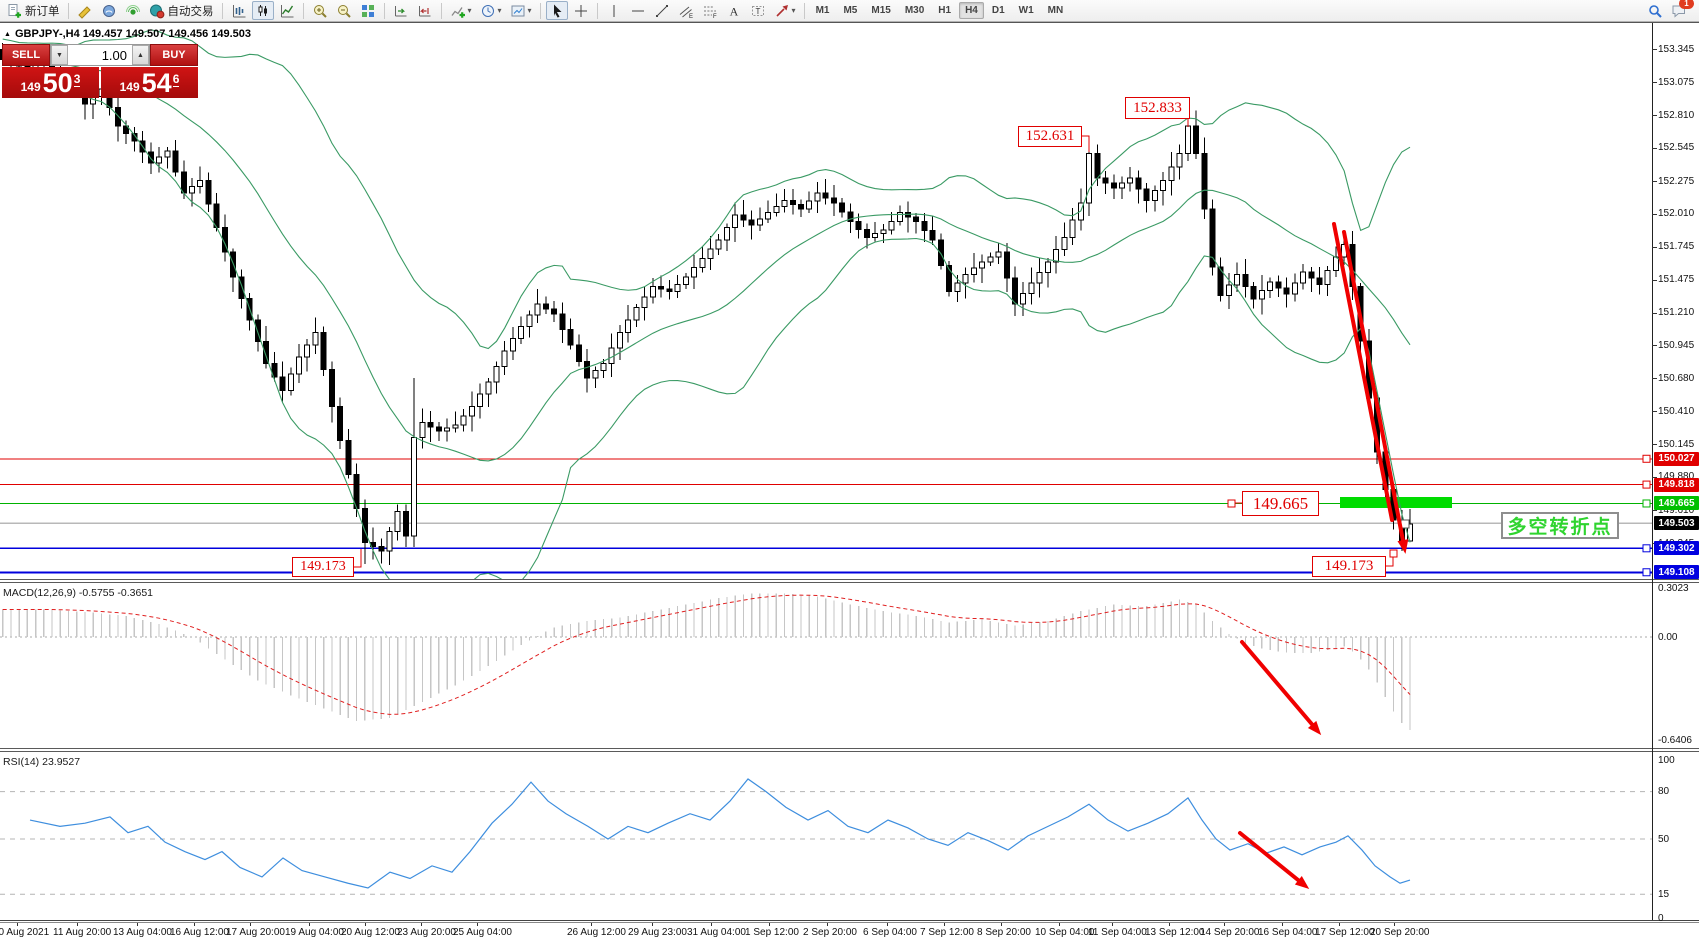  What do you see at coordinates (686, 10) in the screenshot?
I see `channel-tool-button: E` at bounding box center [686, 10].